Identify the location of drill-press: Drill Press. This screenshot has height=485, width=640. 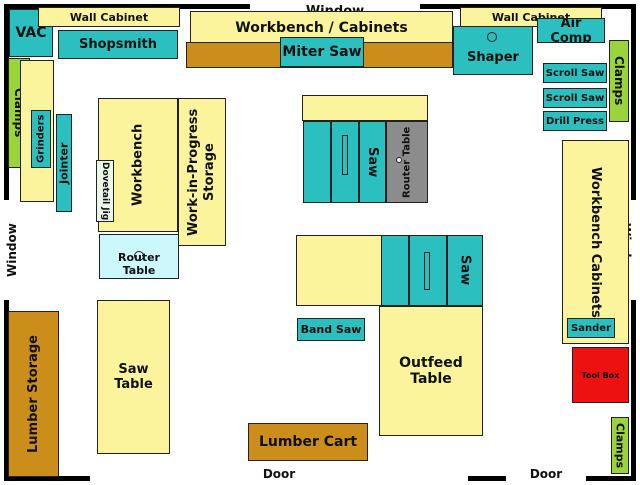
(575, 121).